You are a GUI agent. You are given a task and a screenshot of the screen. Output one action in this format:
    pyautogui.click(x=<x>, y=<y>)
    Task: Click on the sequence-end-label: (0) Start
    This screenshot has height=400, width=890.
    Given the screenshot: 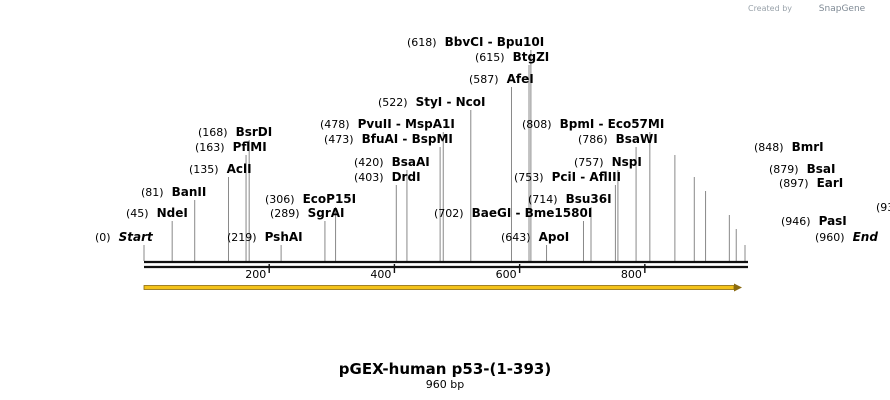 What is the action you would take?
    pyautogui.click(x=124, y=237)
    